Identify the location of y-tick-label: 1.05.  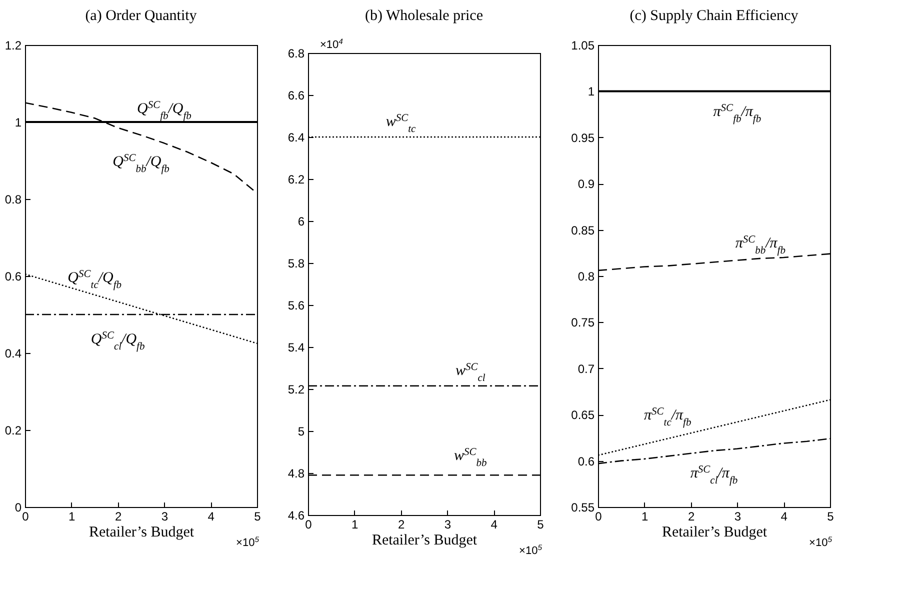
(583, 45).